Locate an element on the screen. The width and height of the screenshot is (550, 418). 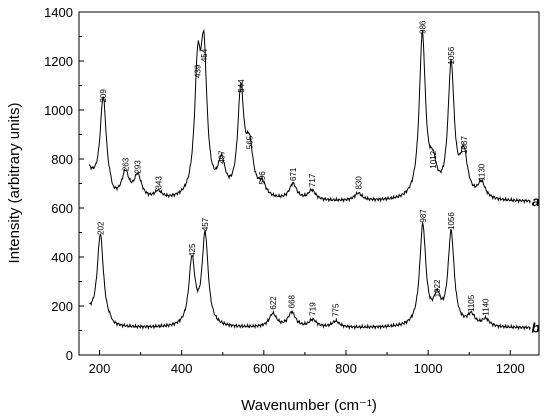
x-tick-label: 400 is located at coordinates (182, 368).